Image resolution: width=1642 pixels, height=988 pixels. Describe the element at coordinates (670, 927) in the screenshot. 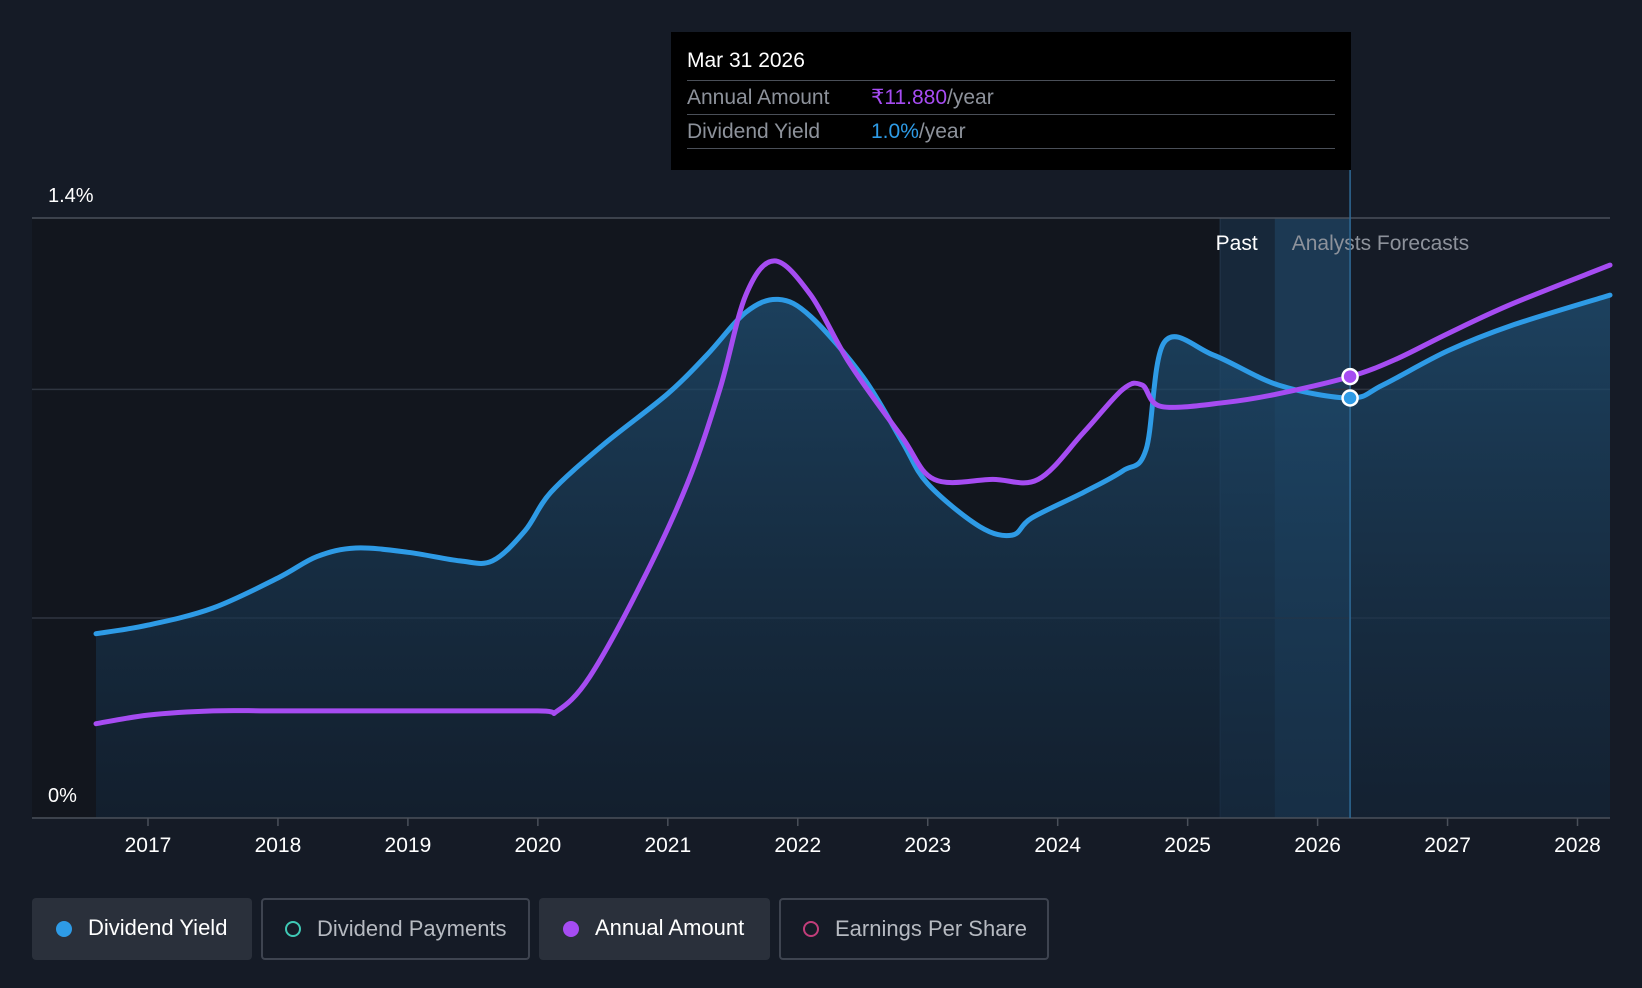

I see `legend-label: Annual Amount` at that location.